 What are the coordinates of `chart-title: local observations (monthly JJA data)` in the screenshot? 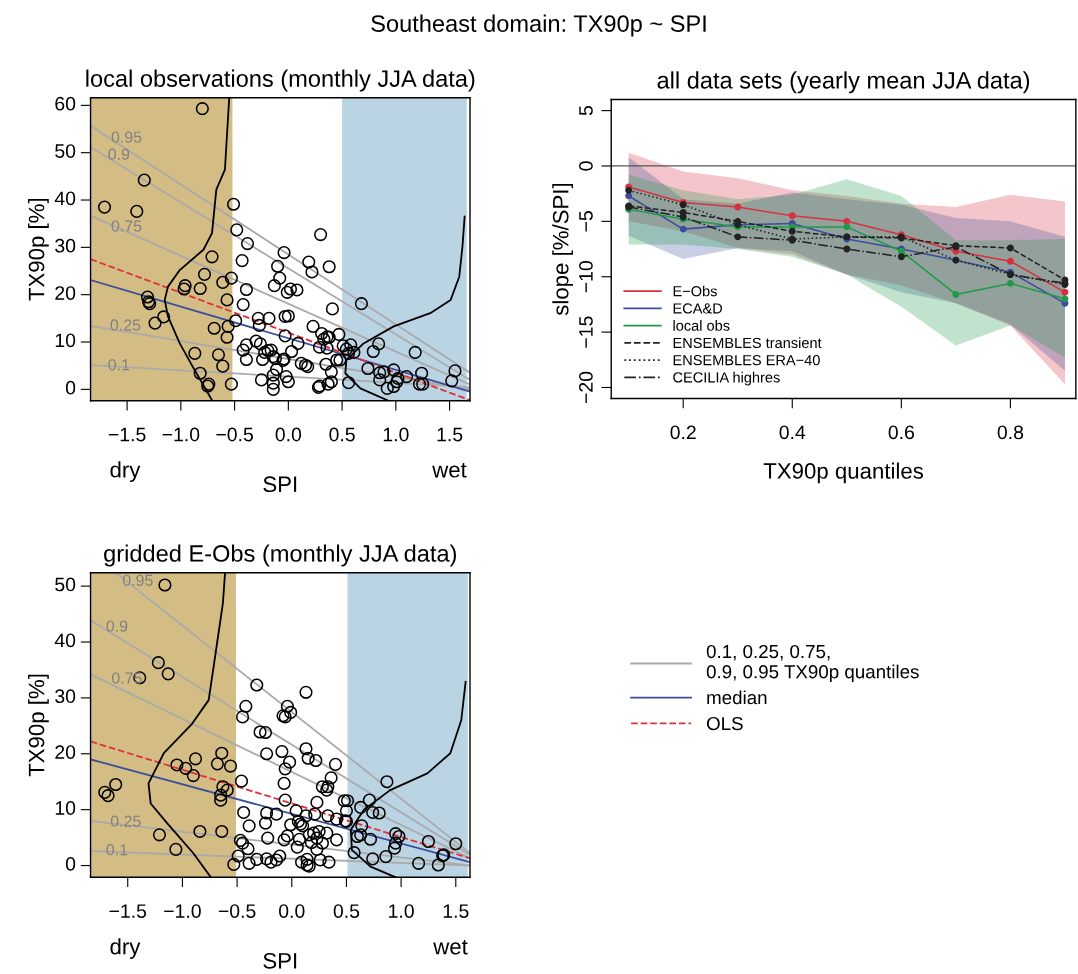 It's located at (280, 80).